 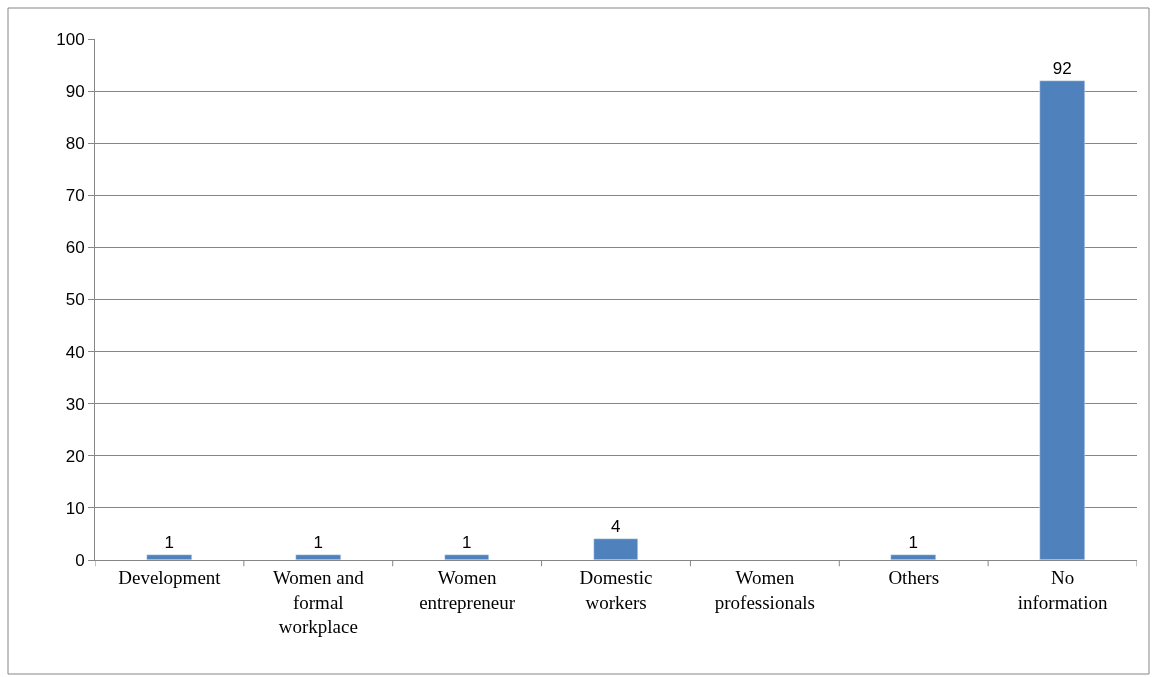 What do you see at coordinates (764, 589) in the screenshot?
I see `x-tick-label: Women professionals` at bounding box center [764, 589].